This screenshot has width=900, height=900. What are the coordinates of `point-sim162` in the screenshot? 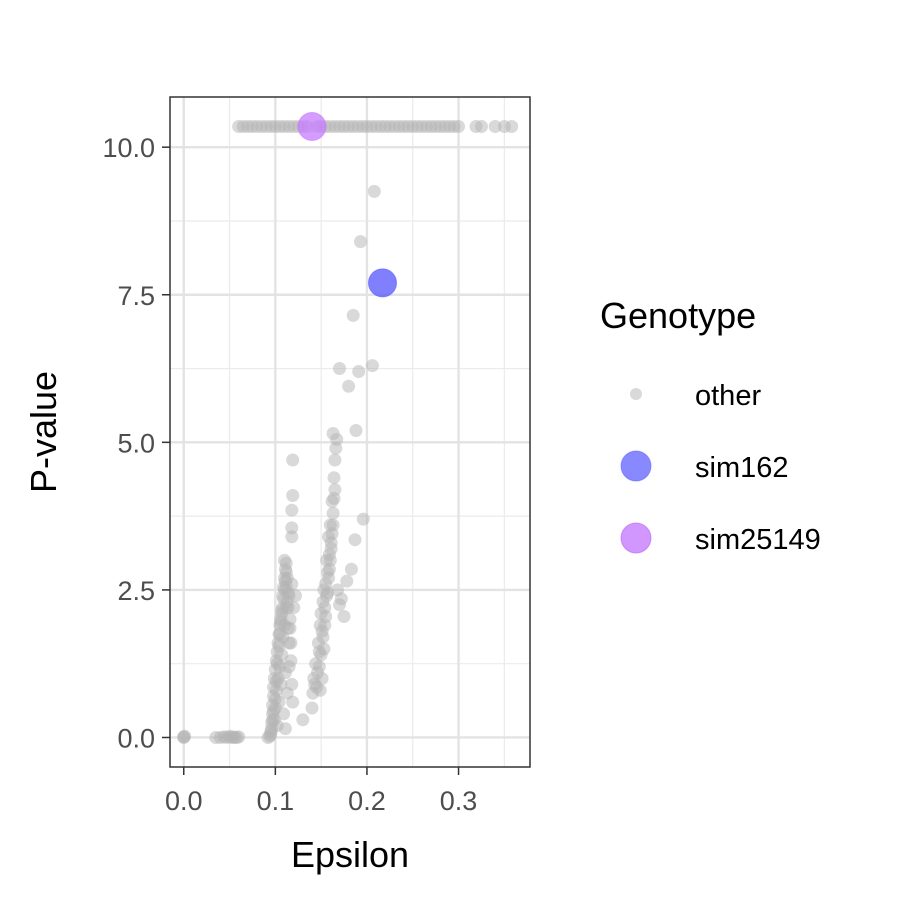 It's located at (382, 283).